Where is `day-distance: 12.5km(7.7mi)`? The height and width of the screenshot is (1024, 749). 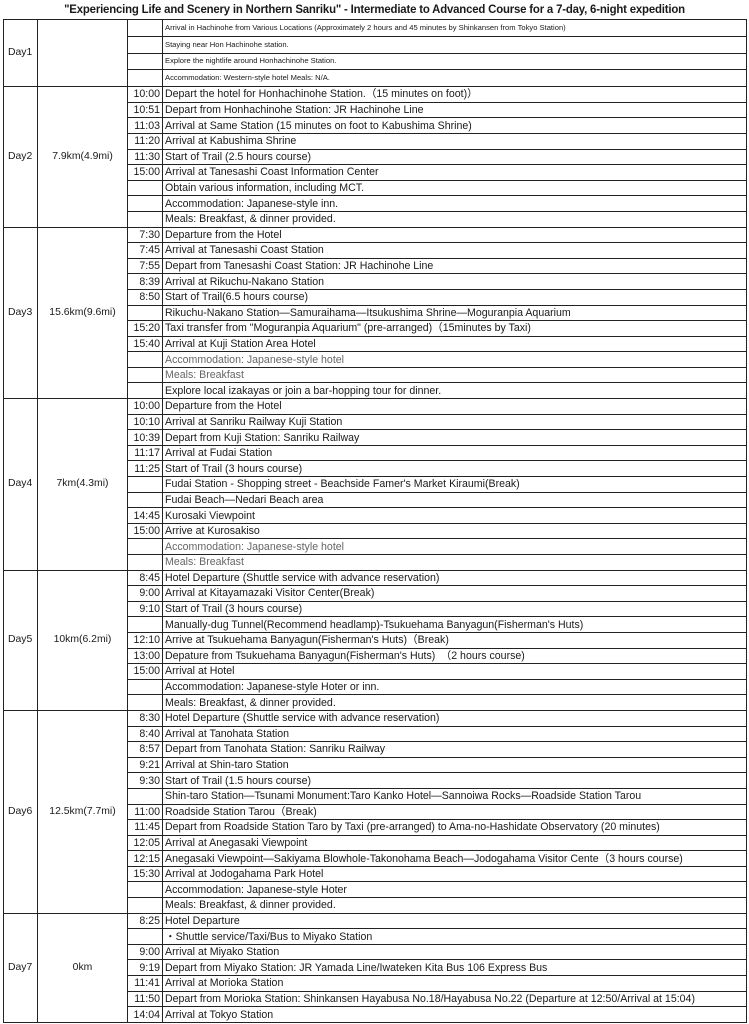
day-distance: 12.5km(7.7mi) is located at coordinates (82, 811).